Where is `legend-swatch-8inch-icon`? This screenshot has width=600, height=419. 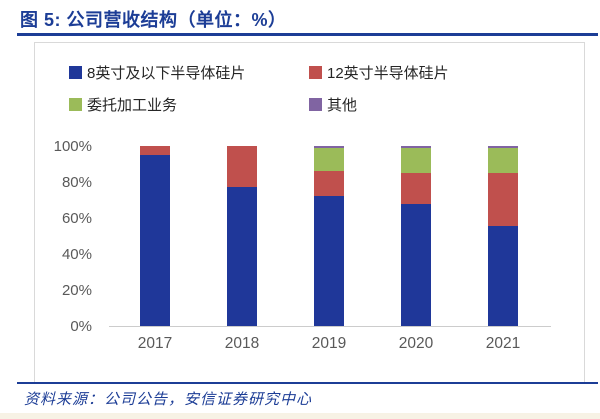 legend-swatch-8inch-icon is located at coordinates (75, 72).